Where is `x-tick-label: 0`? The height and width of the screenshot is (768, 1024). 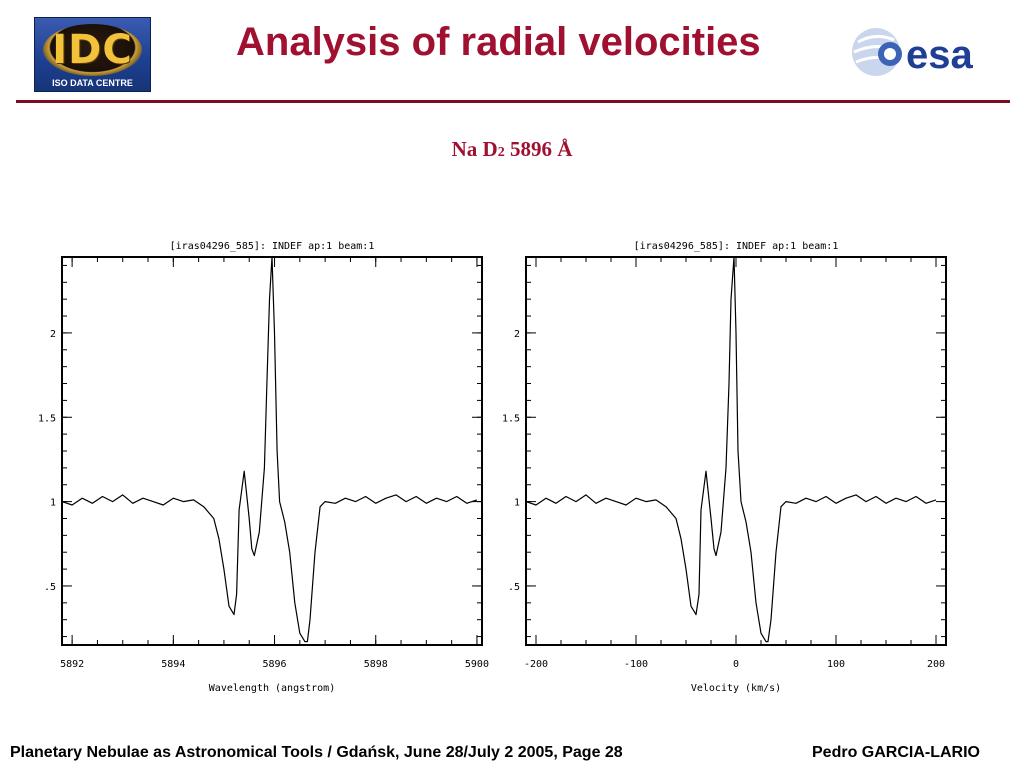
x-tick-label: 0 is located at coordinates (736, 664).